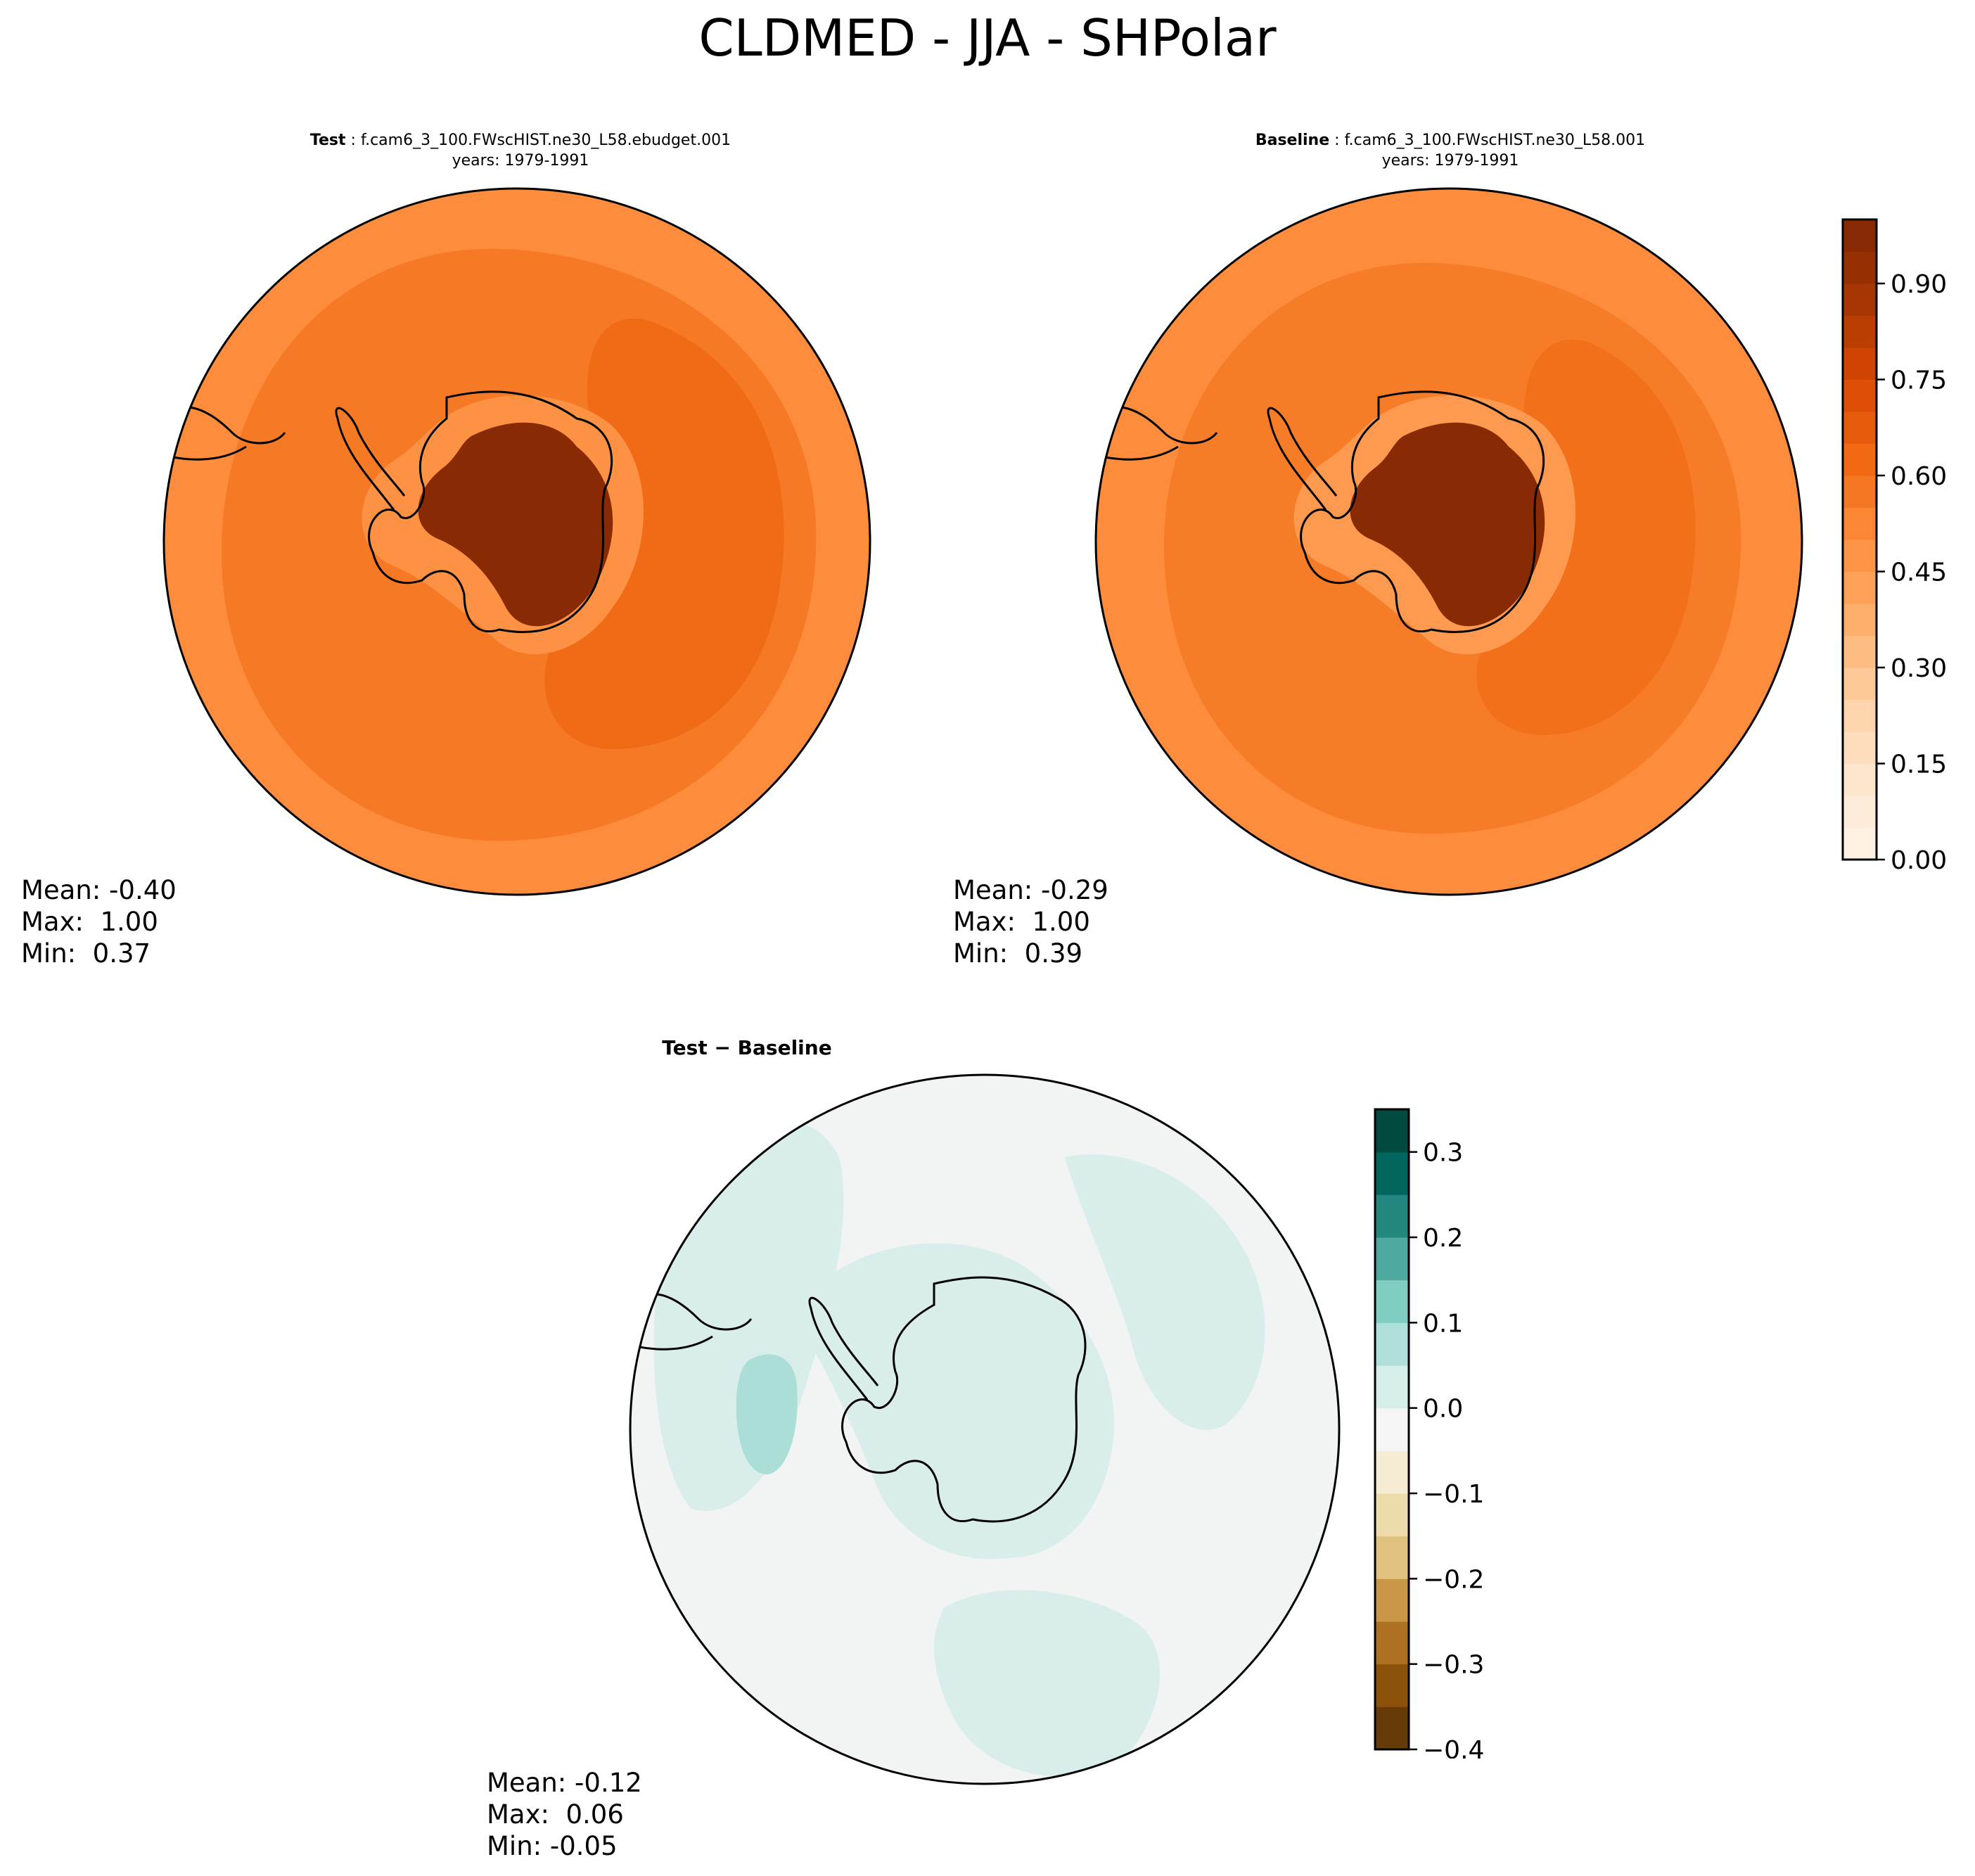 This screenshot has width=1975, height=1876. I want to click on difference-map, so click(985, 1429).